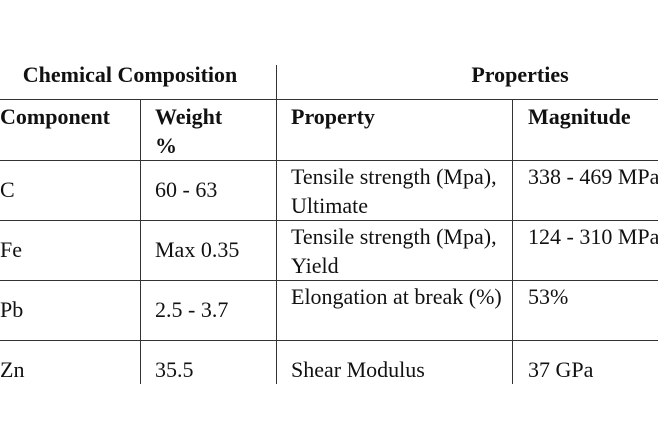  Describe the element at coordinates (7, 189) in the screenshot. I see `table-cell: C` at that location.